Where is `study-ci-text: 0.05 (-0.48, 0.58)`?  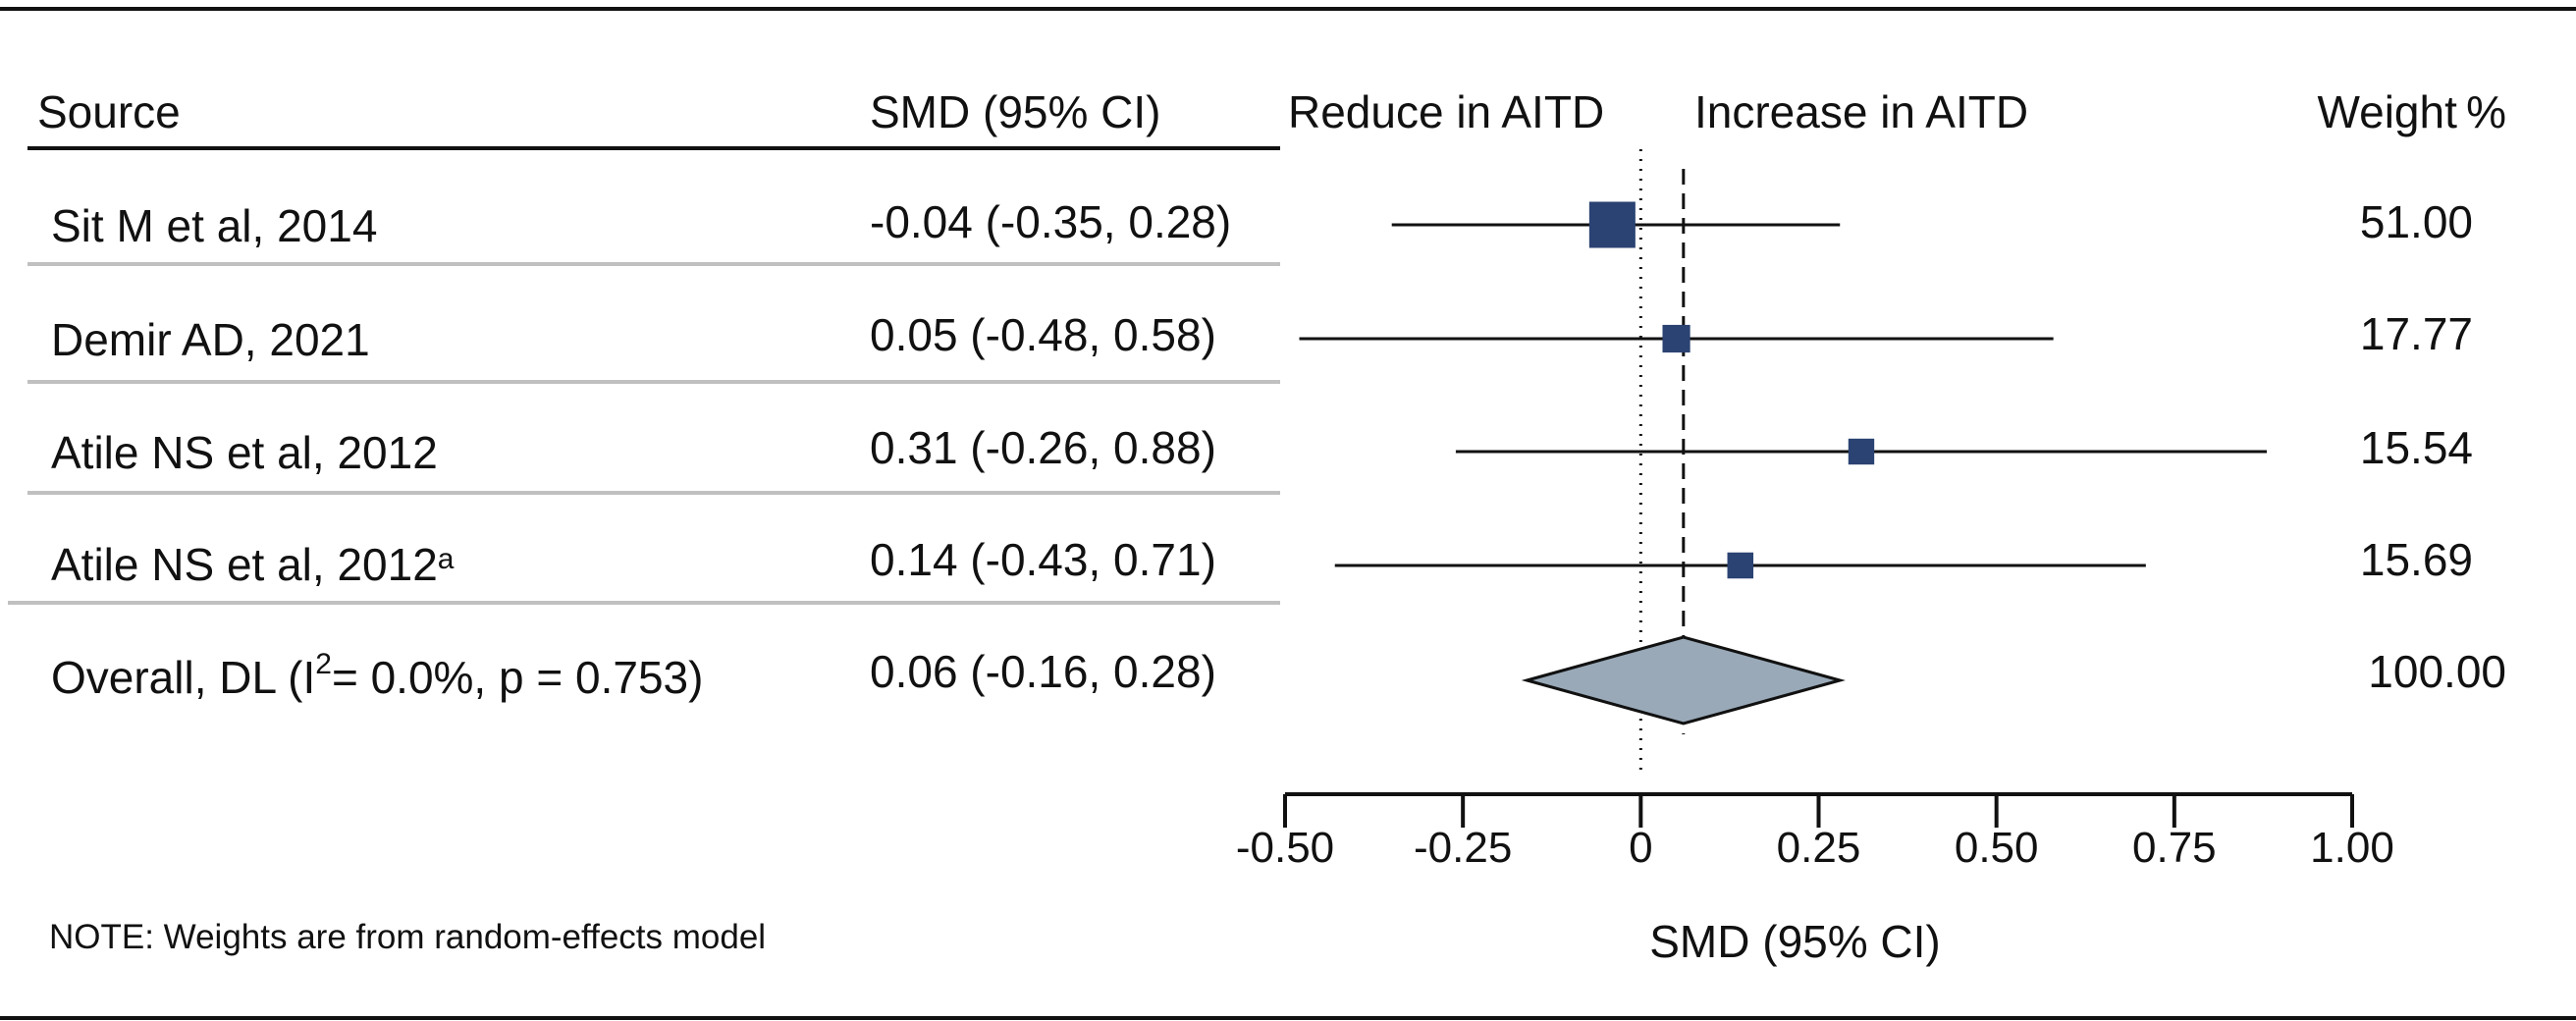
study-ci-text: 0.05 (-0.48, 0.58) is located at coordinates (1043, 334).